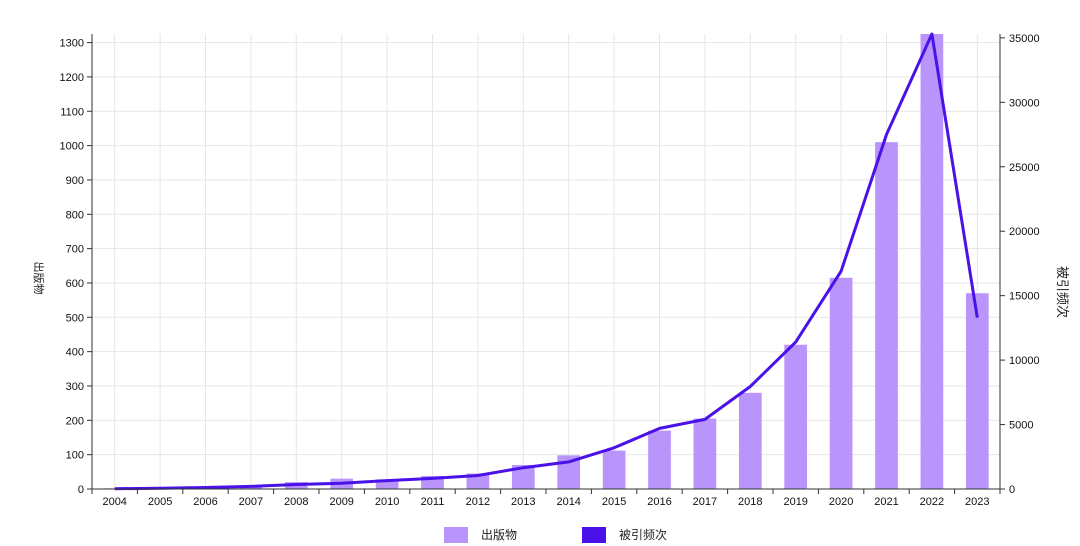 The height and width of the screenshot is (546, 1080). Describe the element at coordinates (456, 534) in the screenshot. I see `legend-swatch-publications` at that location.